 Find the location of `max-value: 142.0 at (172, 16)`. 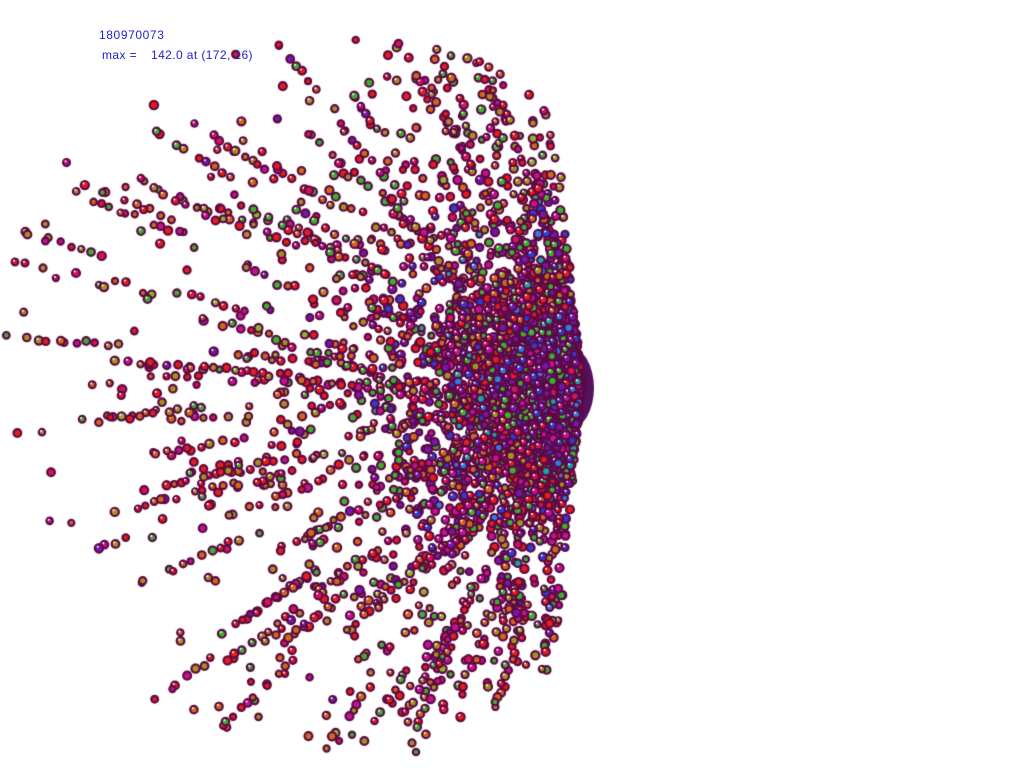

max-value: 142.0 at (172, 16) is located at coordinates (202, 55).